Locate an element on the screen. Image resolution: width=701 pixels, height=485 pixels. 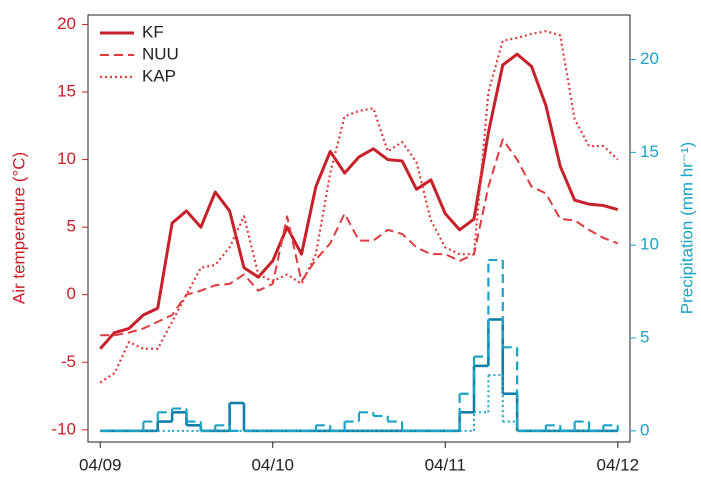
y-tick-label: 20 is located at coordinates (66, 23).